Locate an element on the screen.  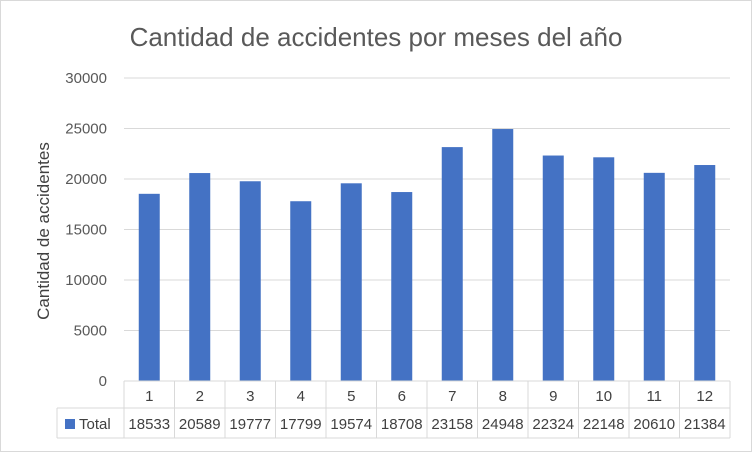
data-table-value: 22148 is located at coordinates (604, 424).